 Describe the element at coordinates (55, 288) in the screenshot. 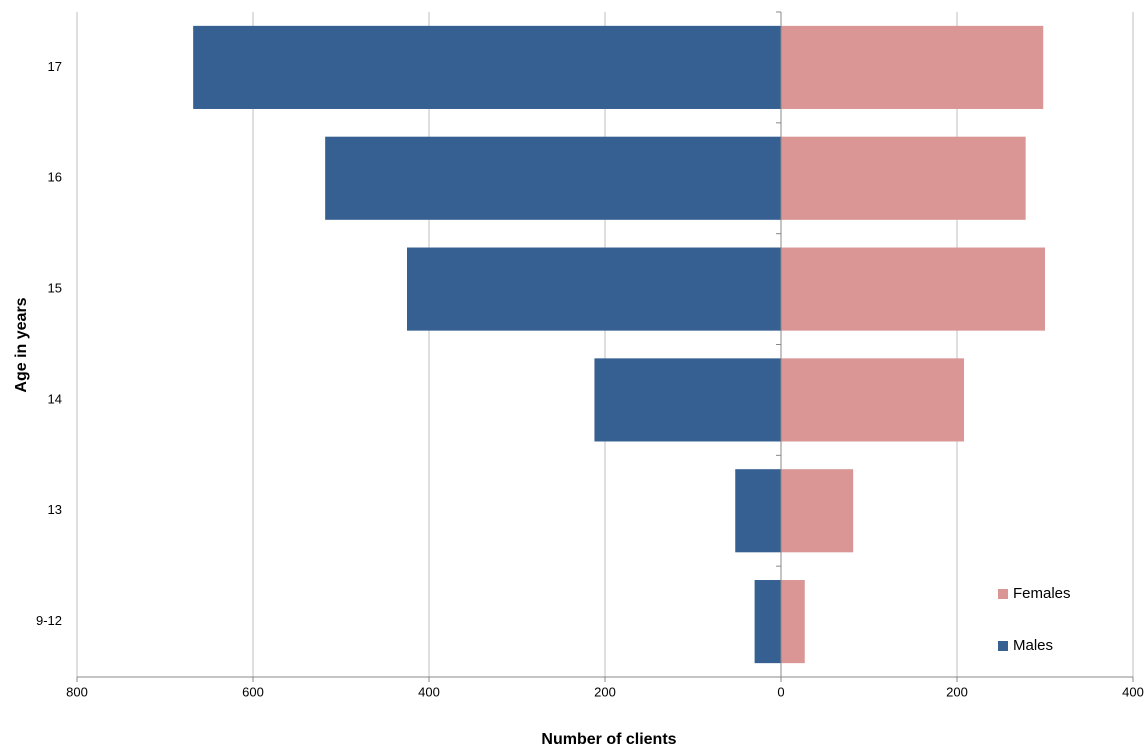

I see `y-tick-label: 15` at that location.